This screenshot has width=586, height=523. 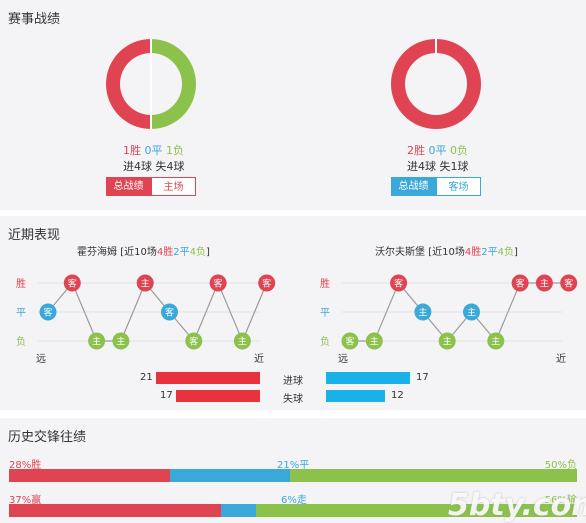 What do you see at coordinates (436, 84) in the screenshot?
I see `right-donut-win-ring` at bounding box center [436, 84].